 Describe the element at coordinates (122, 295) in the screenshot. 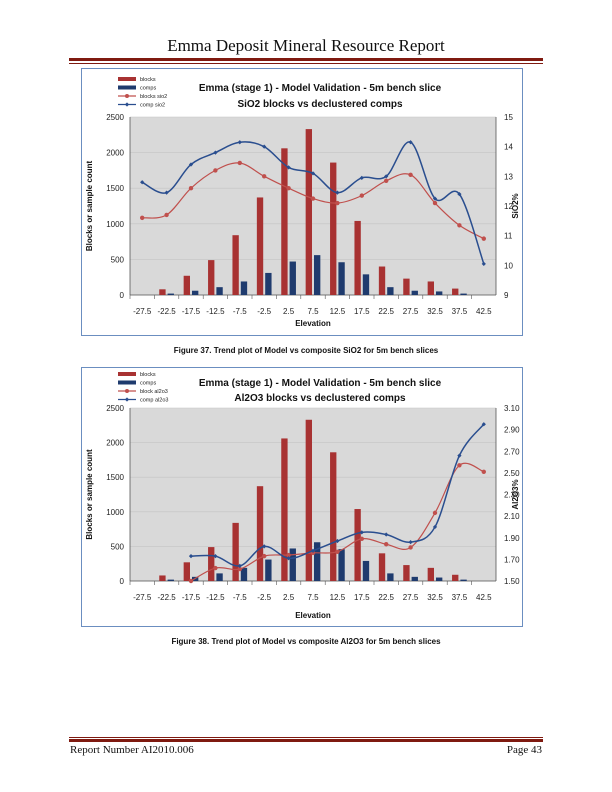

I see `y-tick-label: 0` at that location.